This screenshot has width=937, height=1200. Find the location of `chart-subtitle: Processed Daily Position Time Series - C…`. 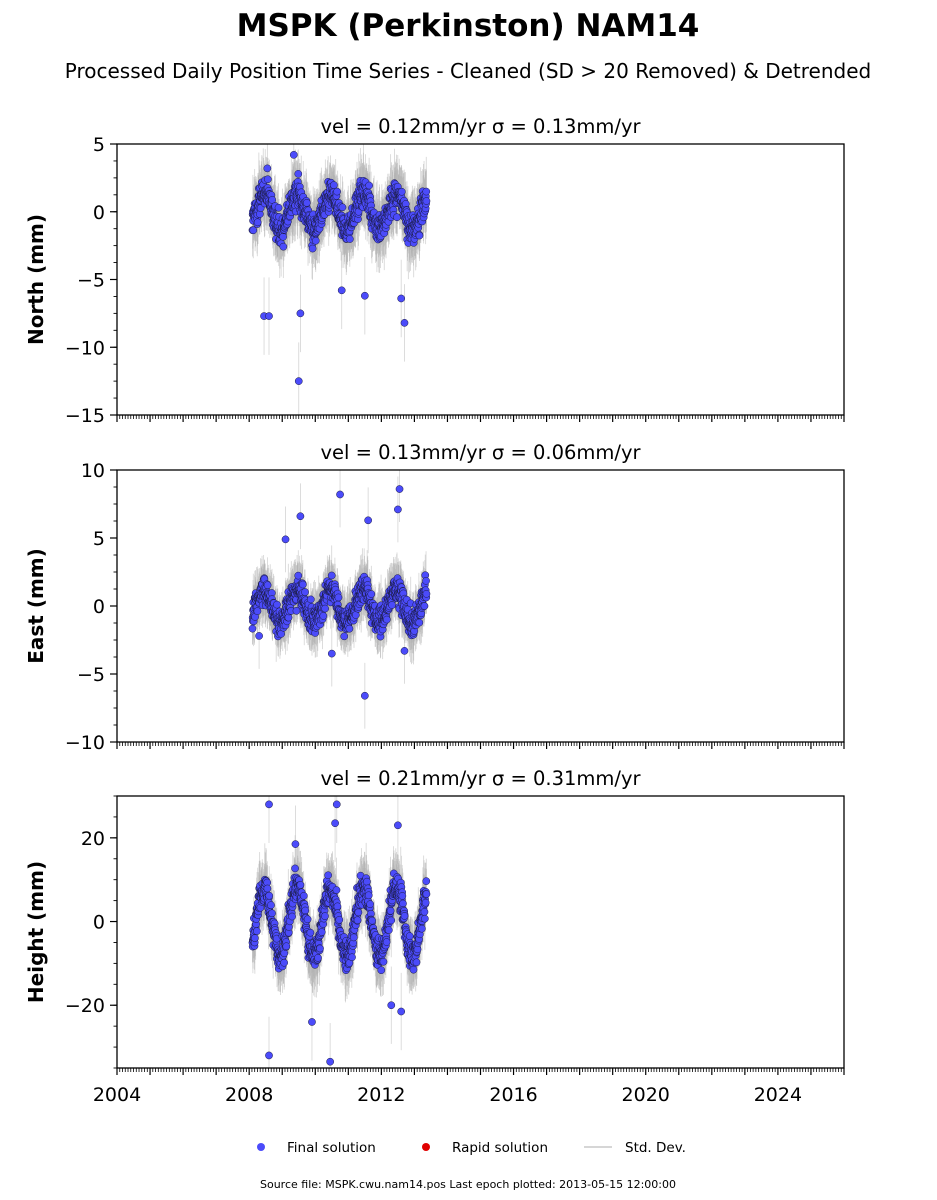

chart-subtitle: Processed Daily Position Time Series - C… is located at coordinates (468, 71).